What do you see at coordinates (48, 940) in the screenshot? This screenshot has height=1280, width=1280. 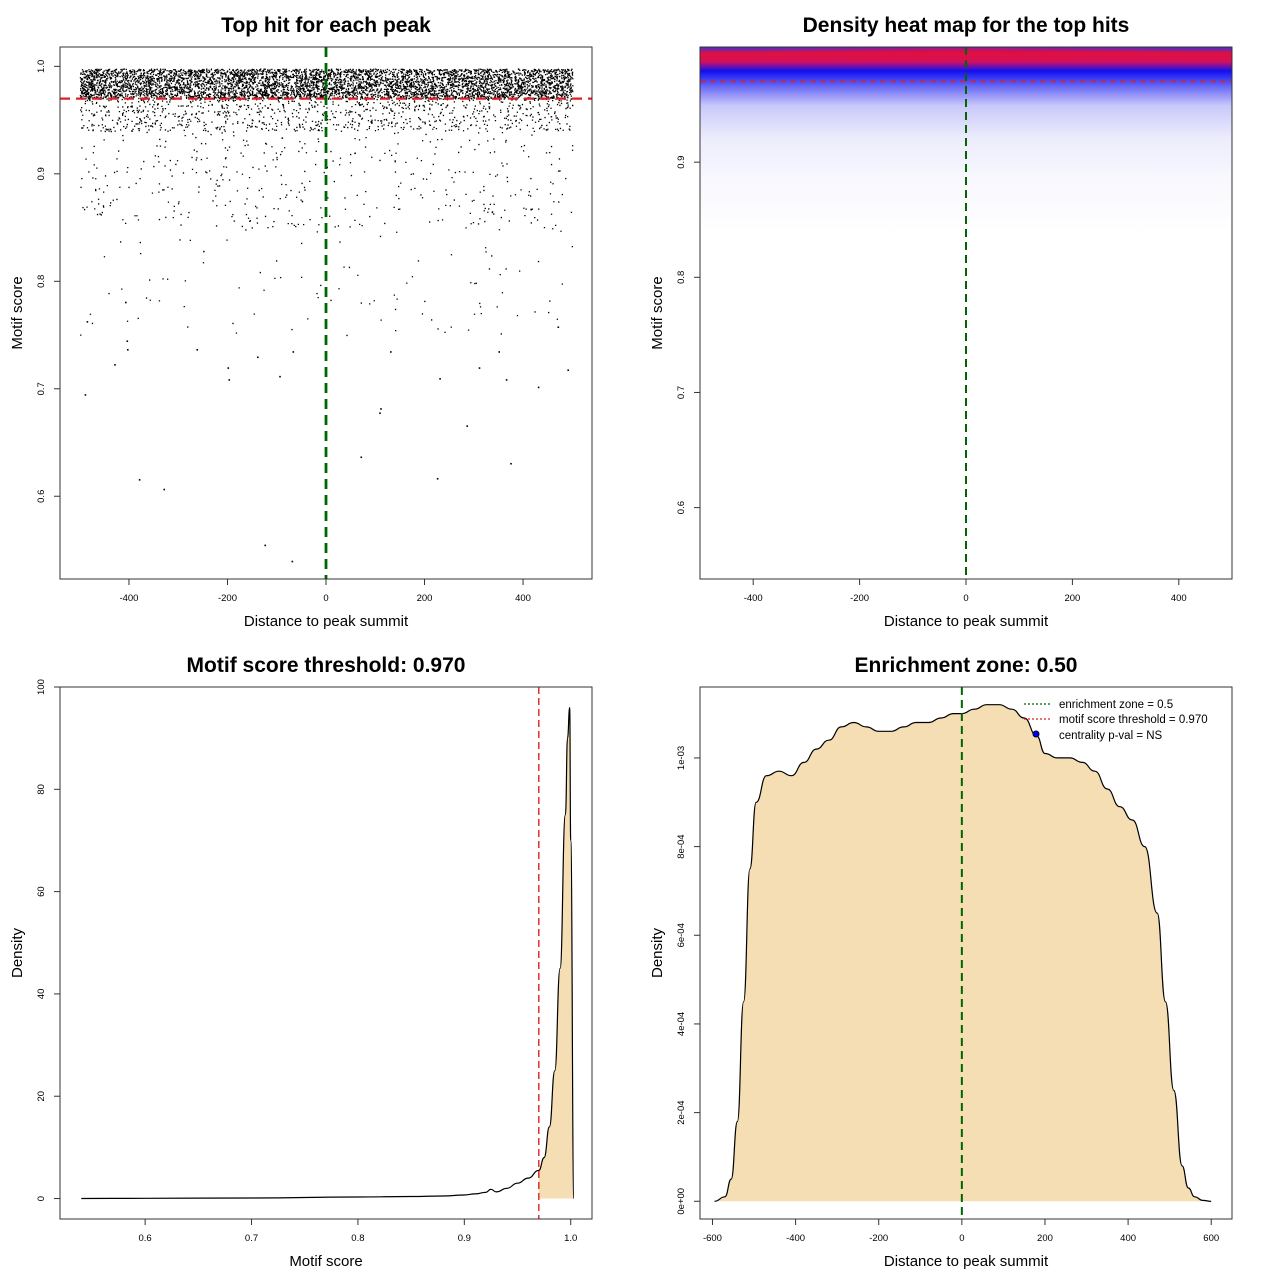 I see `panel3-y-axis: 0 20 40 60 80 100` at bounding box center [48, 940].